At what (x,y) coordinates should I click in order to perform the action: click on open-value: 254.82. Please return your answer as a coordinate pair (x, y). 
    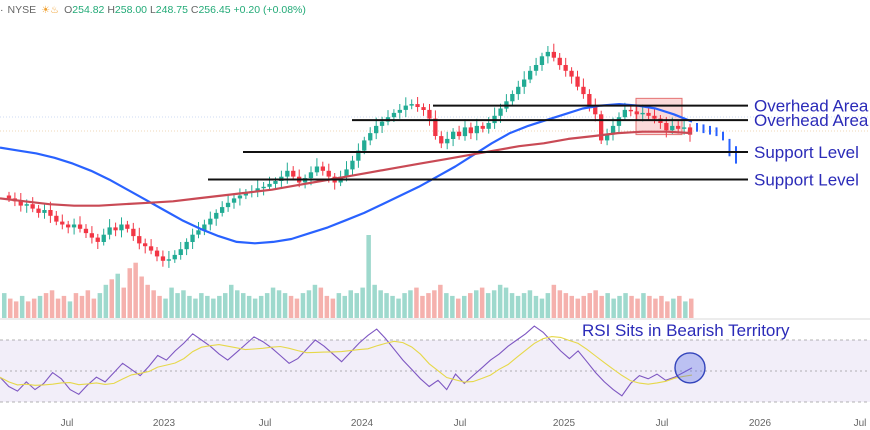
    Looking at the image, I should click on (88, 10).